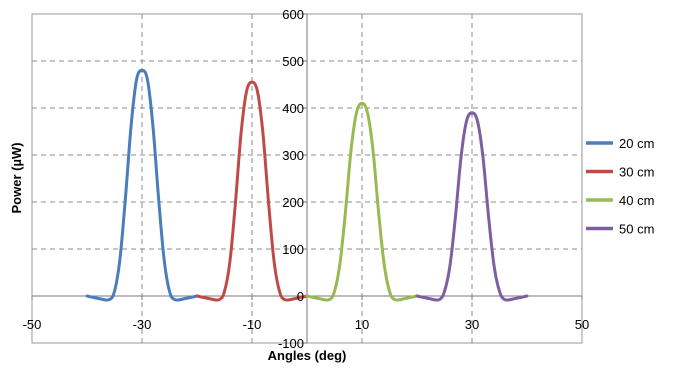 The image size is (676, 371). Describe the element at coordinates (252, 191) in the screenshot. I see `series-line-30-cm` at that location.